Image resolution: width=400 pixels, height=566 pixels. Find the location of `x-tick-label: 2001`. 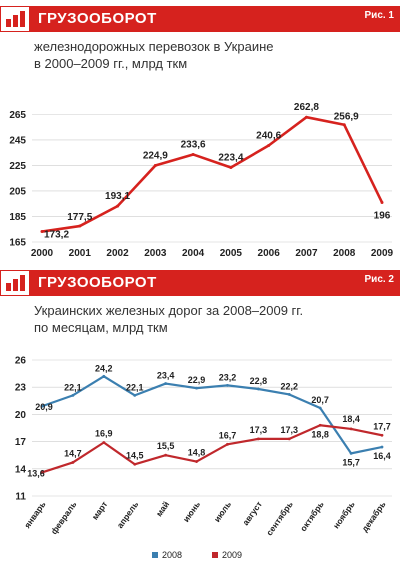

x-tick-label: 2001 is located at coordinates (80, 253).